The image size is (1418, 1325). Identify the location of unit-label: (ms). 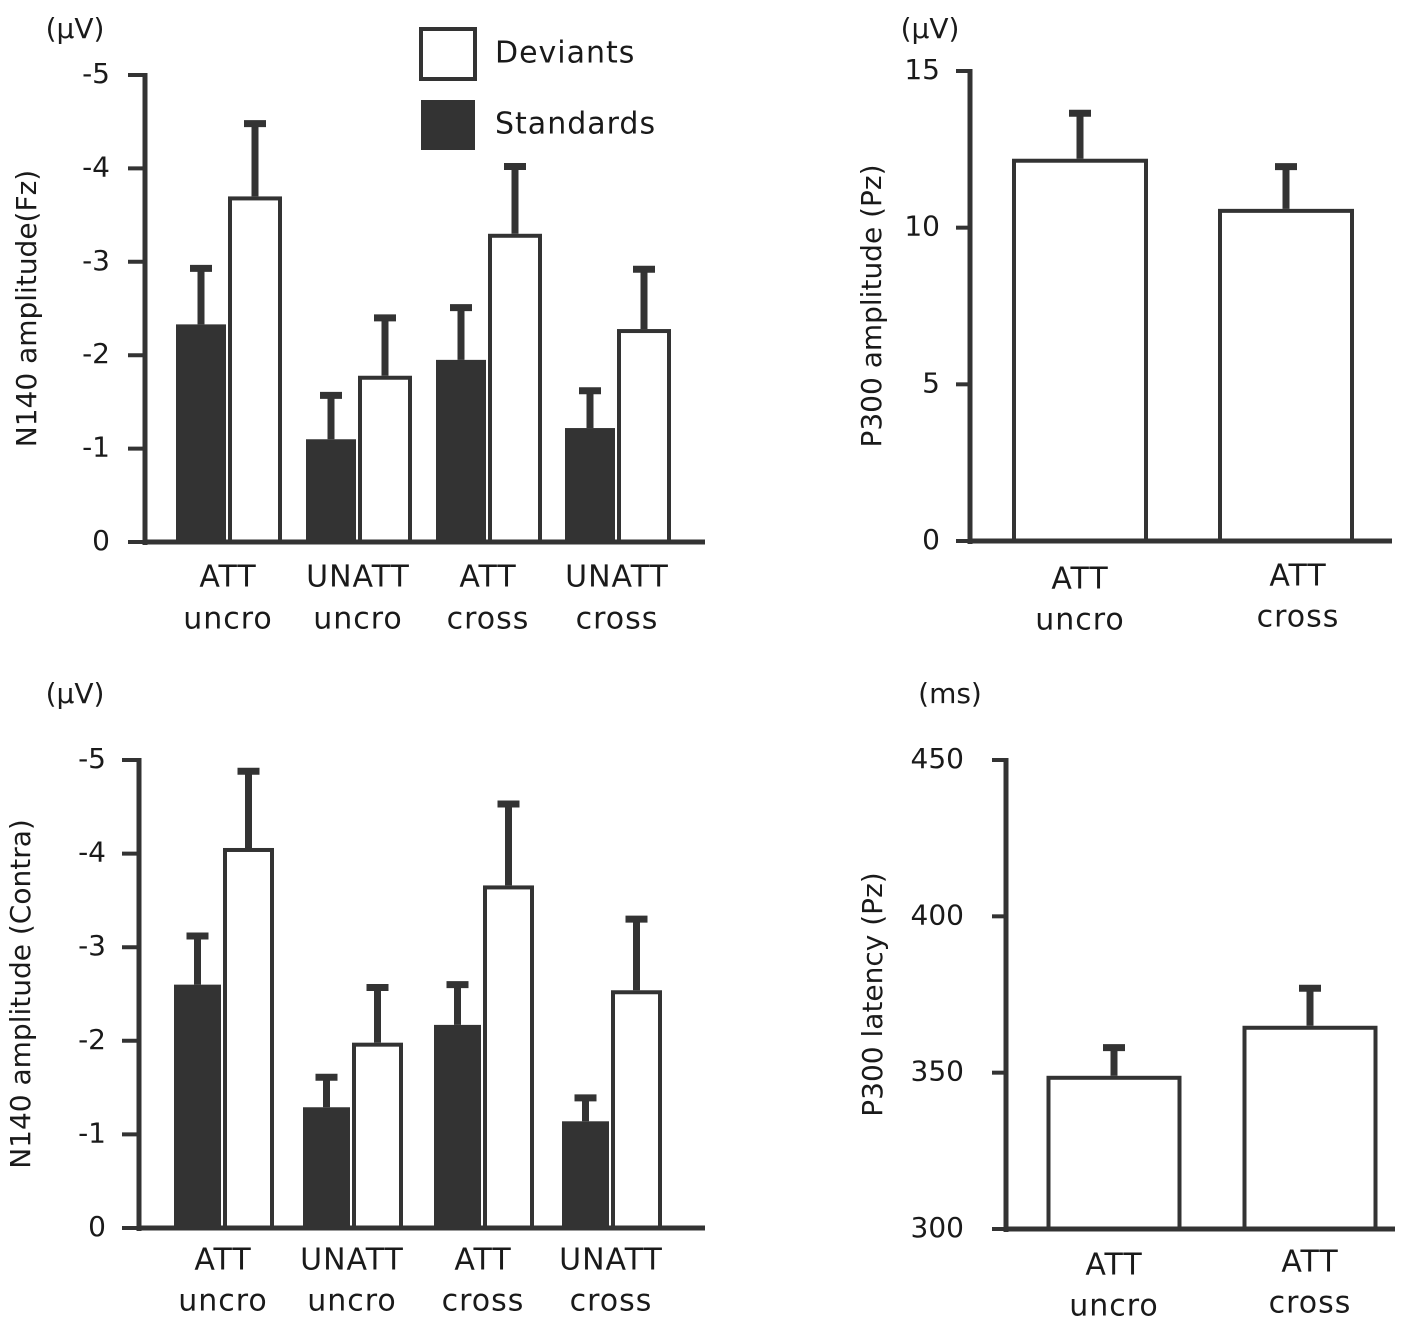
(950, 693).